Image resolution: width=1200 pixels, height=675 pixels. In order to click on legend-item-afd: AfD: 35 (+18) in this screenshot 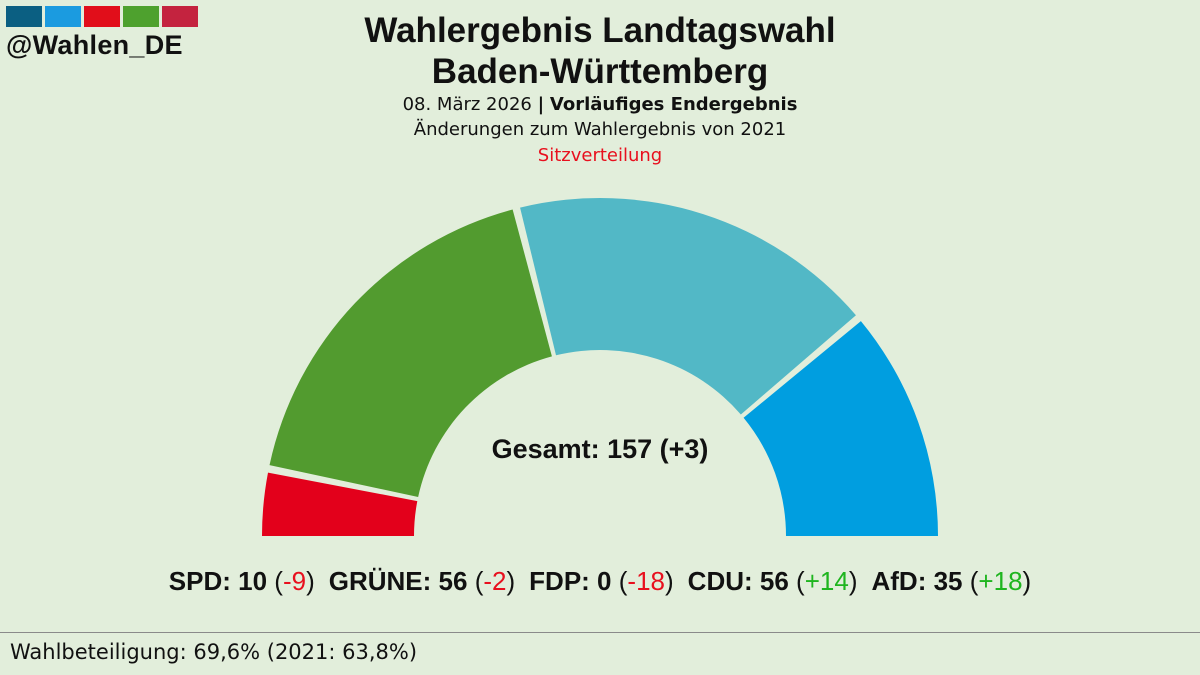, I will do `click(952, 581)`.